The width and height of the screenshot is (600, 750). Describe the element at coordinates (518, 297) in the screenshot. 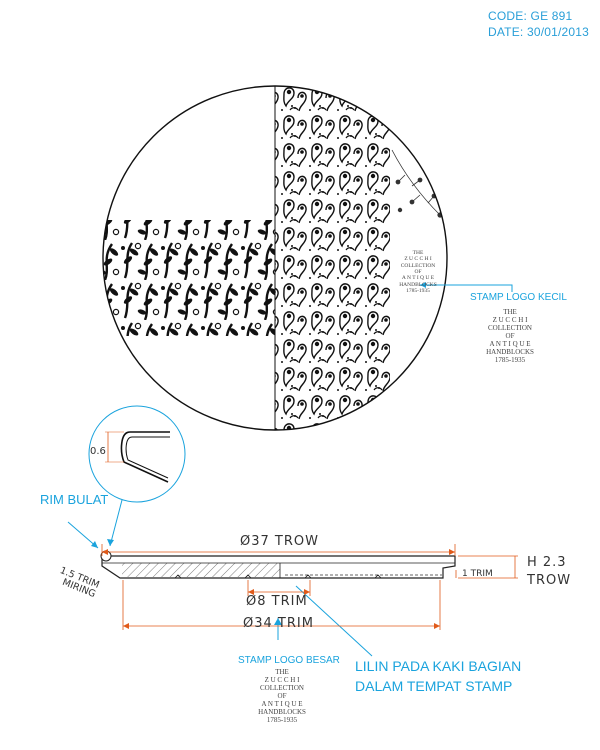

I see `stamp-logo-kecil-label: STAMP LOGO KECIL` at that location.